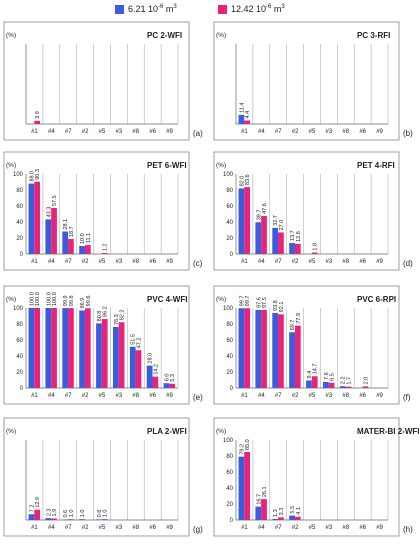  What do you see at coordinates (198, 529) in the screenshot?
I see `panel-label: (g)` at bounding box center [198, 529].